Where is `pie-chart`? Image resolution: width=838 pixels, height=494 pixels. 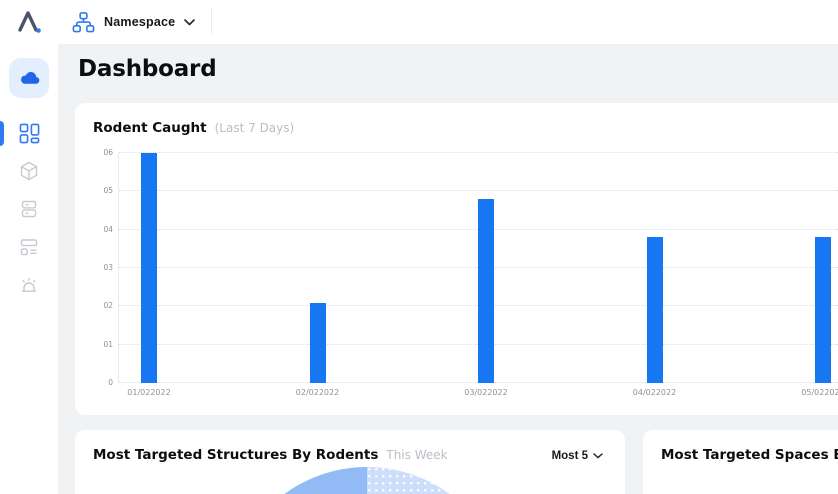
pie-chart is located at coordinates (367, 480).